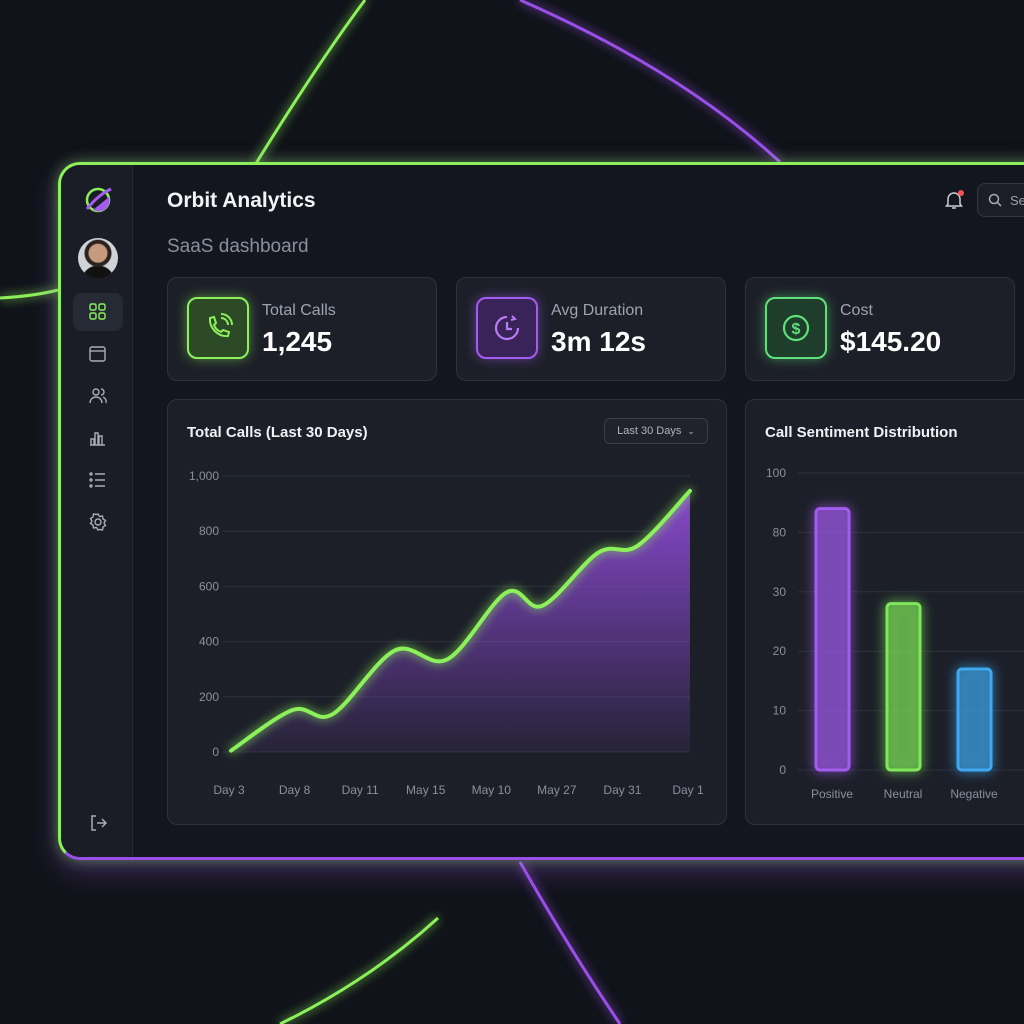  I want to click on stat-label: Cost, so click(856, 310).